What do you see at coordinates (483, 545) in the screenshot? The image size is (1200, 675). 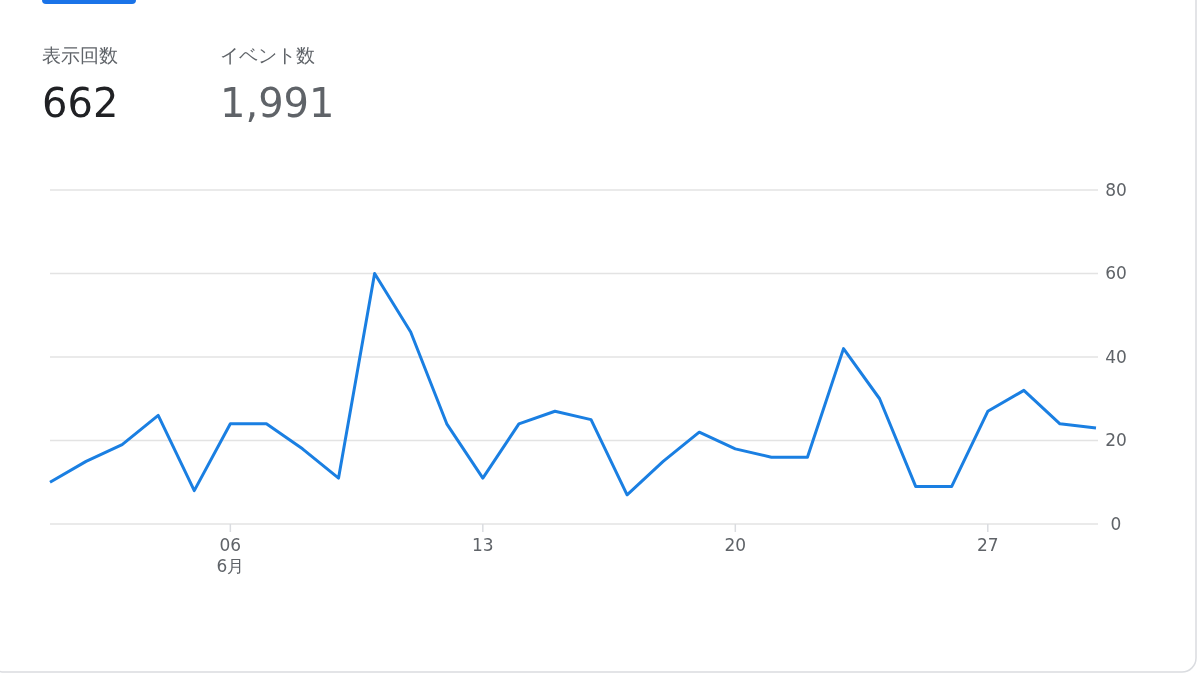 I see `x-tick-label: 13` at bounding box center [483, 545].